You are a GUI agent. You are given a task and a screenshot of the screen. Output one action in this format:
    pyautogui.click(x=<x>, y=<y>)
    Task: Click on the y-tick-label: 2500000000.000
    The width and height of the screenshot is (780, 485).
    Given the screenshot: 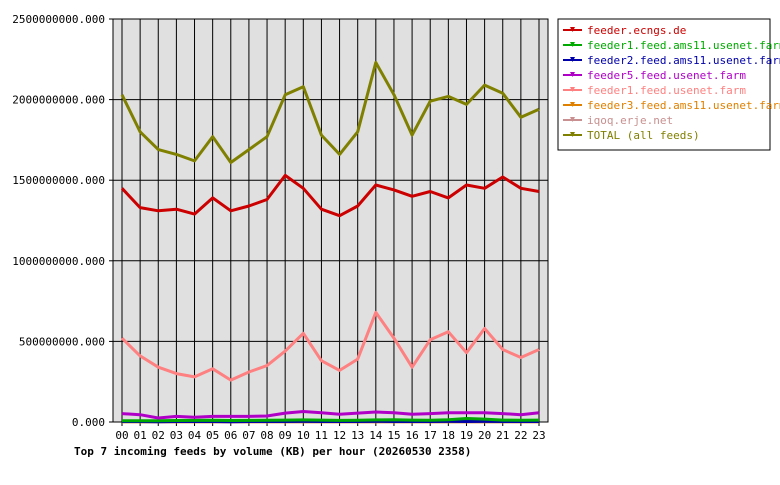 What is the action you would take?
    pyautogui.click(x=58, y=19)
    